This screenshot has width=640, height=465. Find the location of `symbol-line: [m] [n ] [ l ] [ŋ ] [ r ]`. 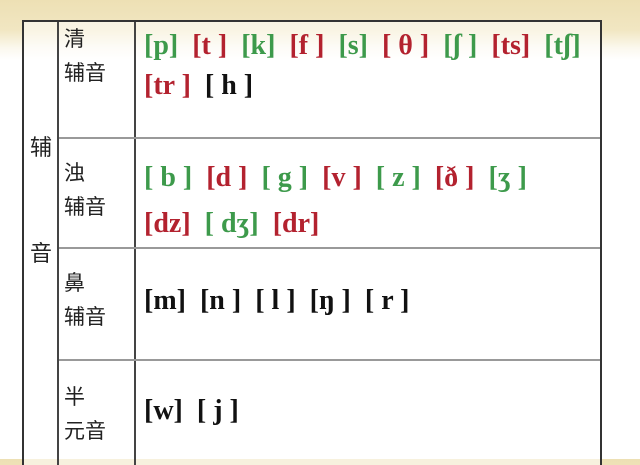

symbol-line: [m] [n ] [ l ] [ŋ ] [ r ] is located at coordinates (370, 301).